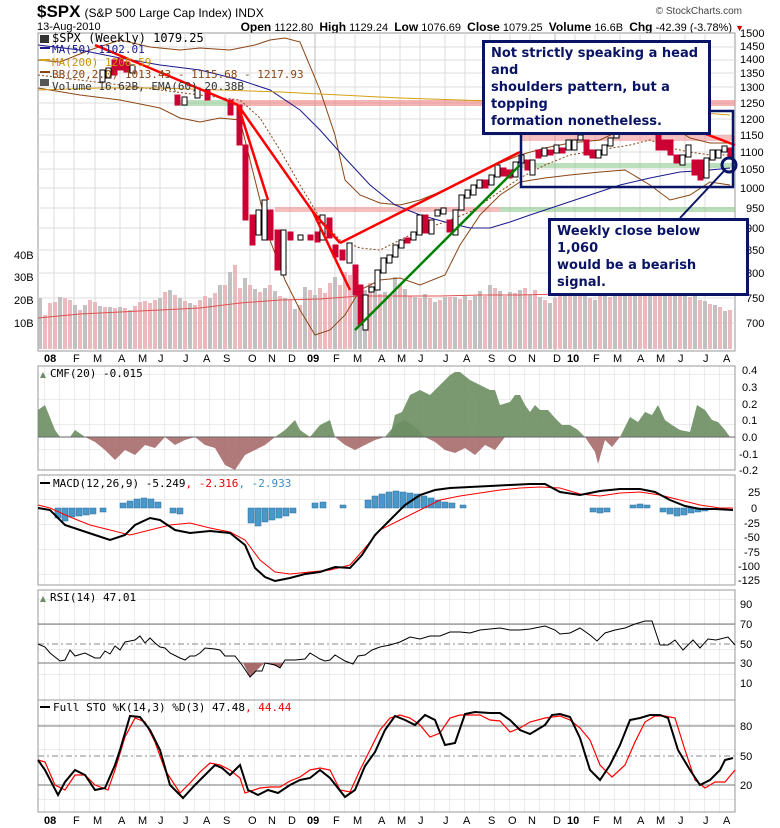 The width and height of the screenshot is (780, 828). I want to click on rsi-label: RSI(14) 47.01, so click(93, 597).